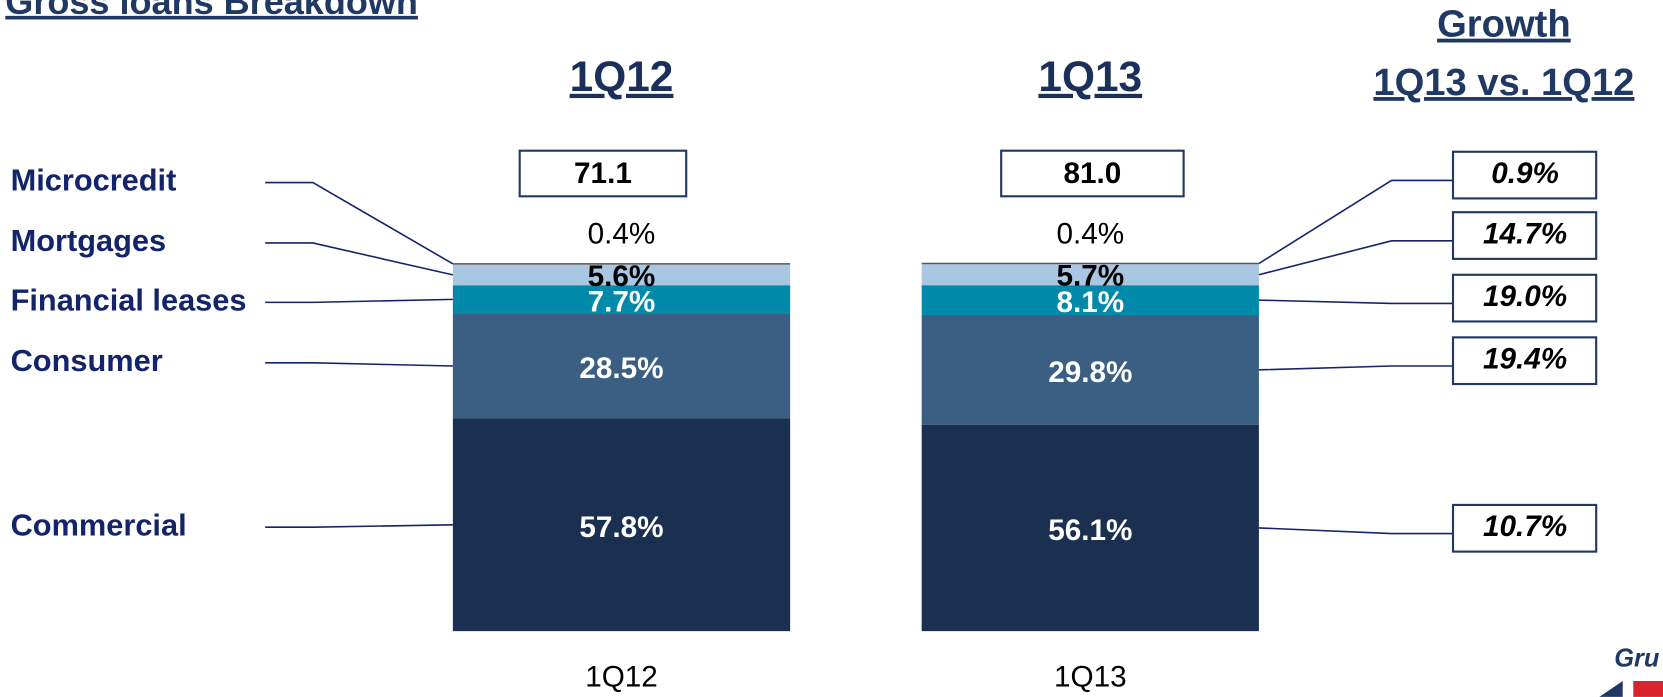 Image resolution: width=1663 pixels, height=697 pixels. I want to click on growth-label: 10.7%, so click(1525, 526).